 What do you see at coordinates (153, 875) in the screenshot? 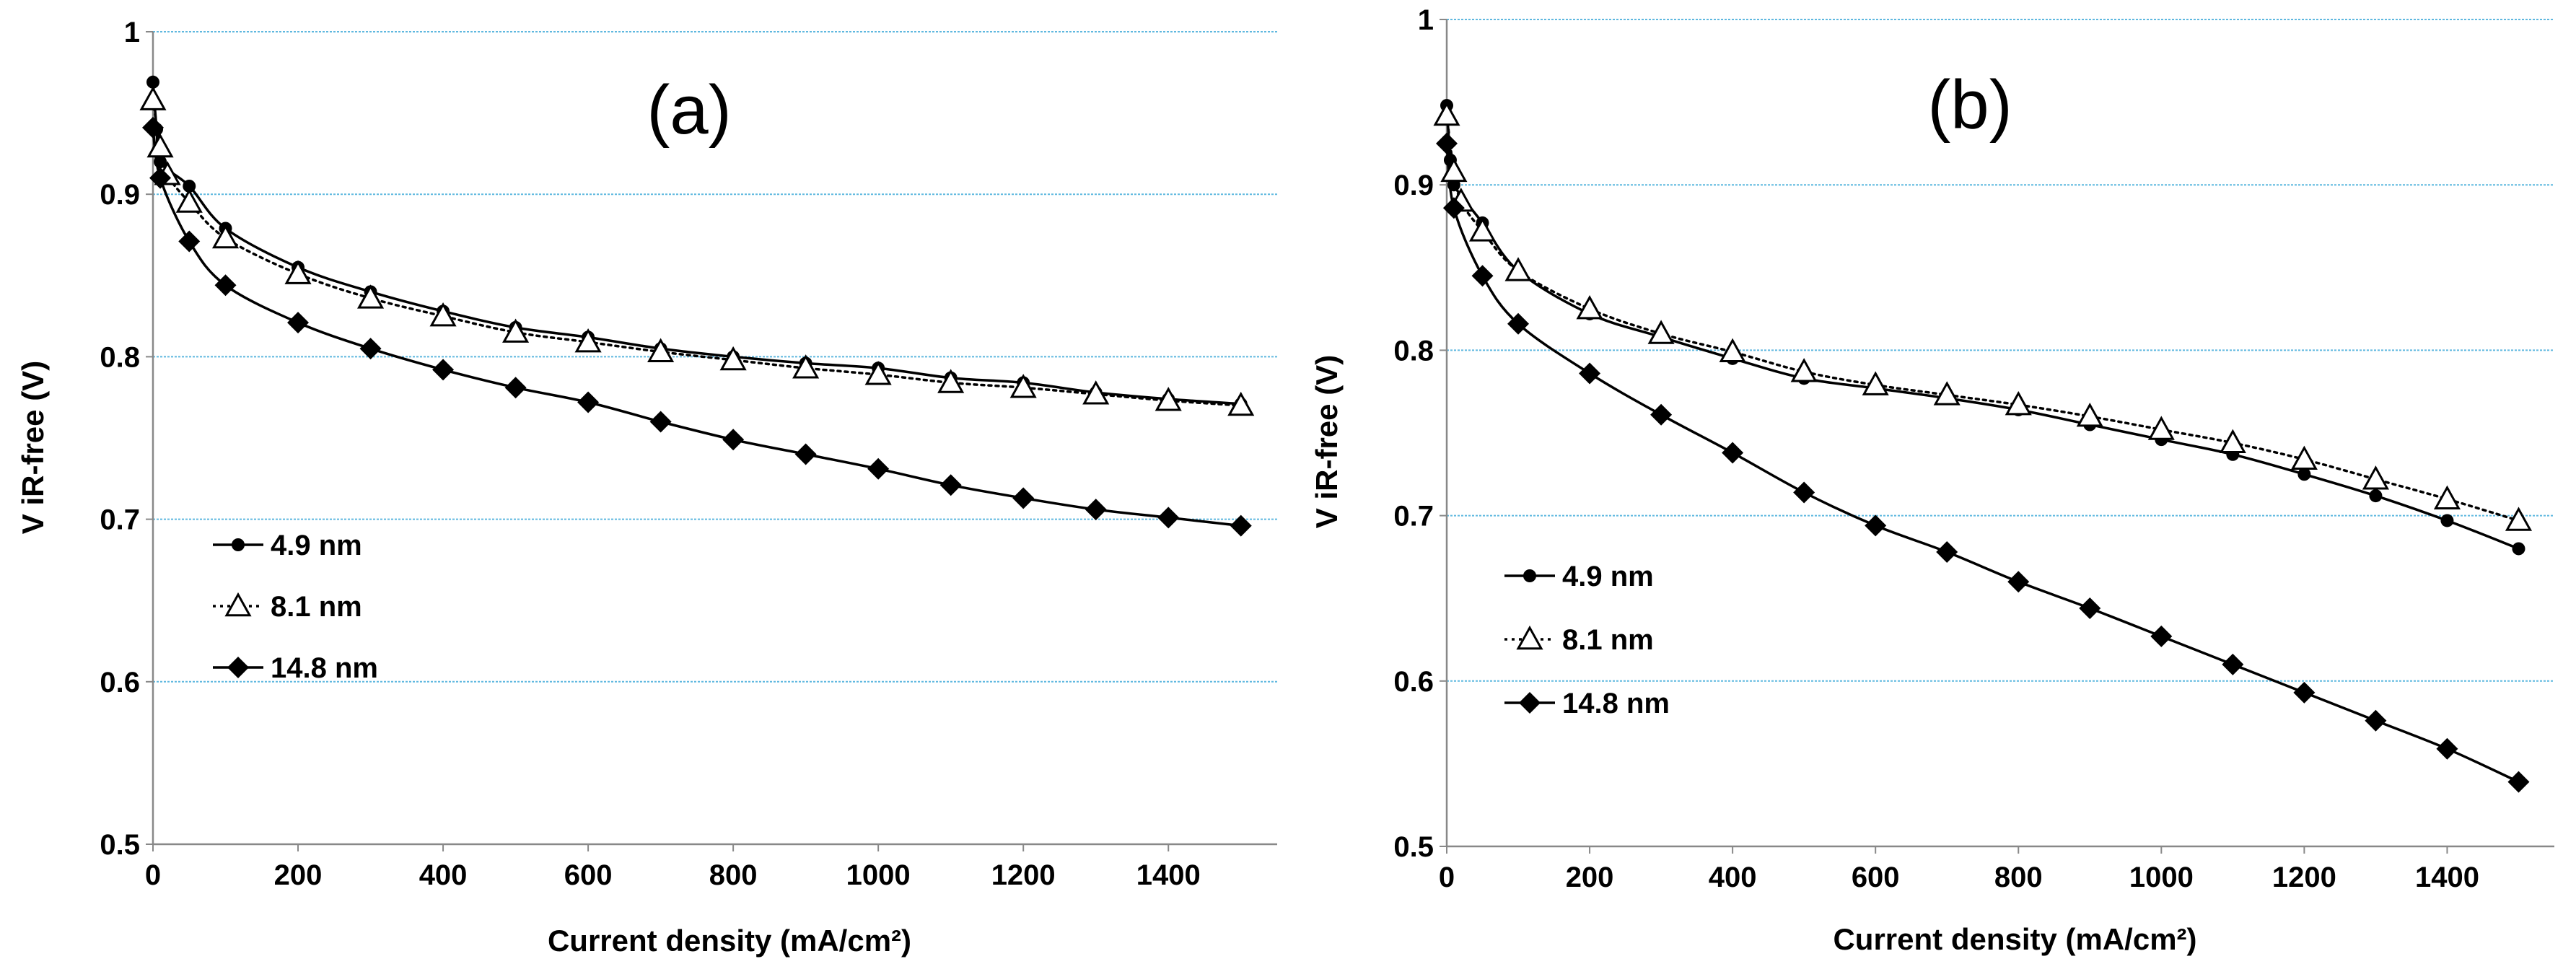
I see `x-tick-label-a-0: 0` at bounding box center [153, 875].